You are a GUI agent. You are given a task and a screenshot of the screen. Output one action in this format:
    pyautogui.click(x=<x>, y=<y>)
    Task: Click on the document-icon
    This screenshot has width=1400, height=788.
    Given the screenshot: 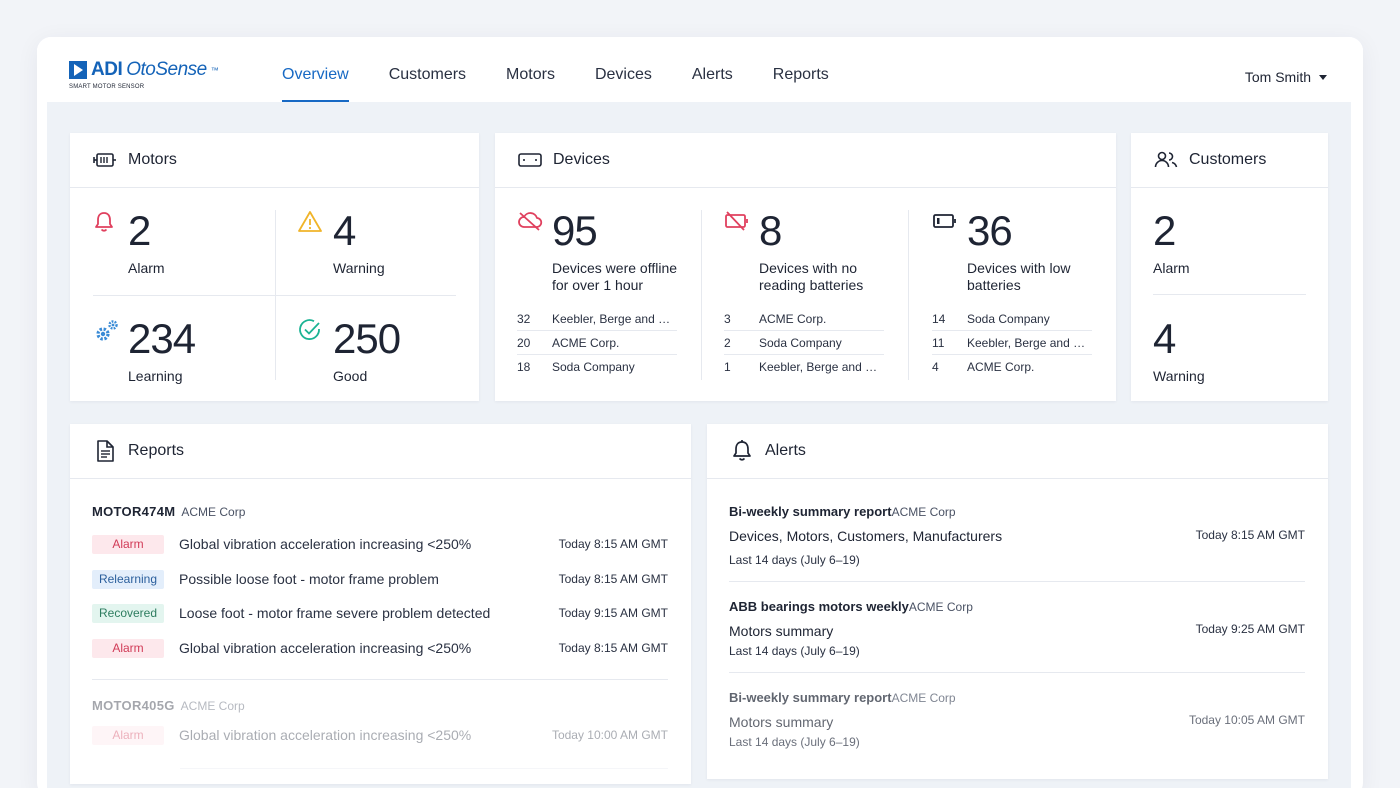 What is the action you would take?
    pyautogui.click(x=105, y=451)
    